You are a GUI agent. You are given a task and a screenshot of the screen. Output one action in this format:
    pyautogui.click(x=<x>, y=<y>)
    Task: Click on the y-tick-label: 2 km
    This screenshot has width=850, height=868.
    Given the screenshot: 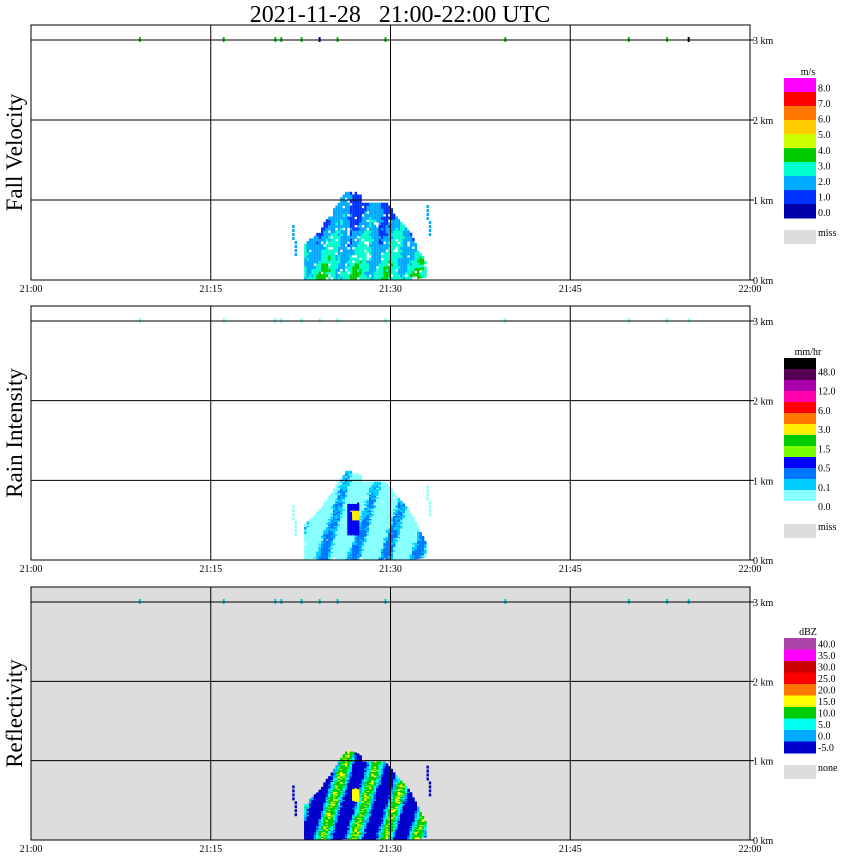 What is the action you would take?
    pyautogui.click(x=763, y=402)
    